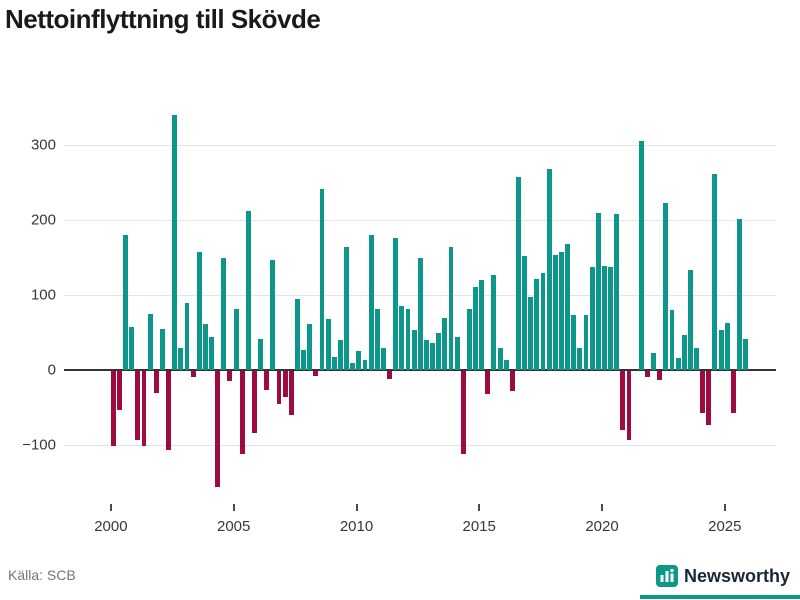 The image size is (800, 600). I want to click on newsworthy-wordmark: Newsworthy, so click(736, 575).